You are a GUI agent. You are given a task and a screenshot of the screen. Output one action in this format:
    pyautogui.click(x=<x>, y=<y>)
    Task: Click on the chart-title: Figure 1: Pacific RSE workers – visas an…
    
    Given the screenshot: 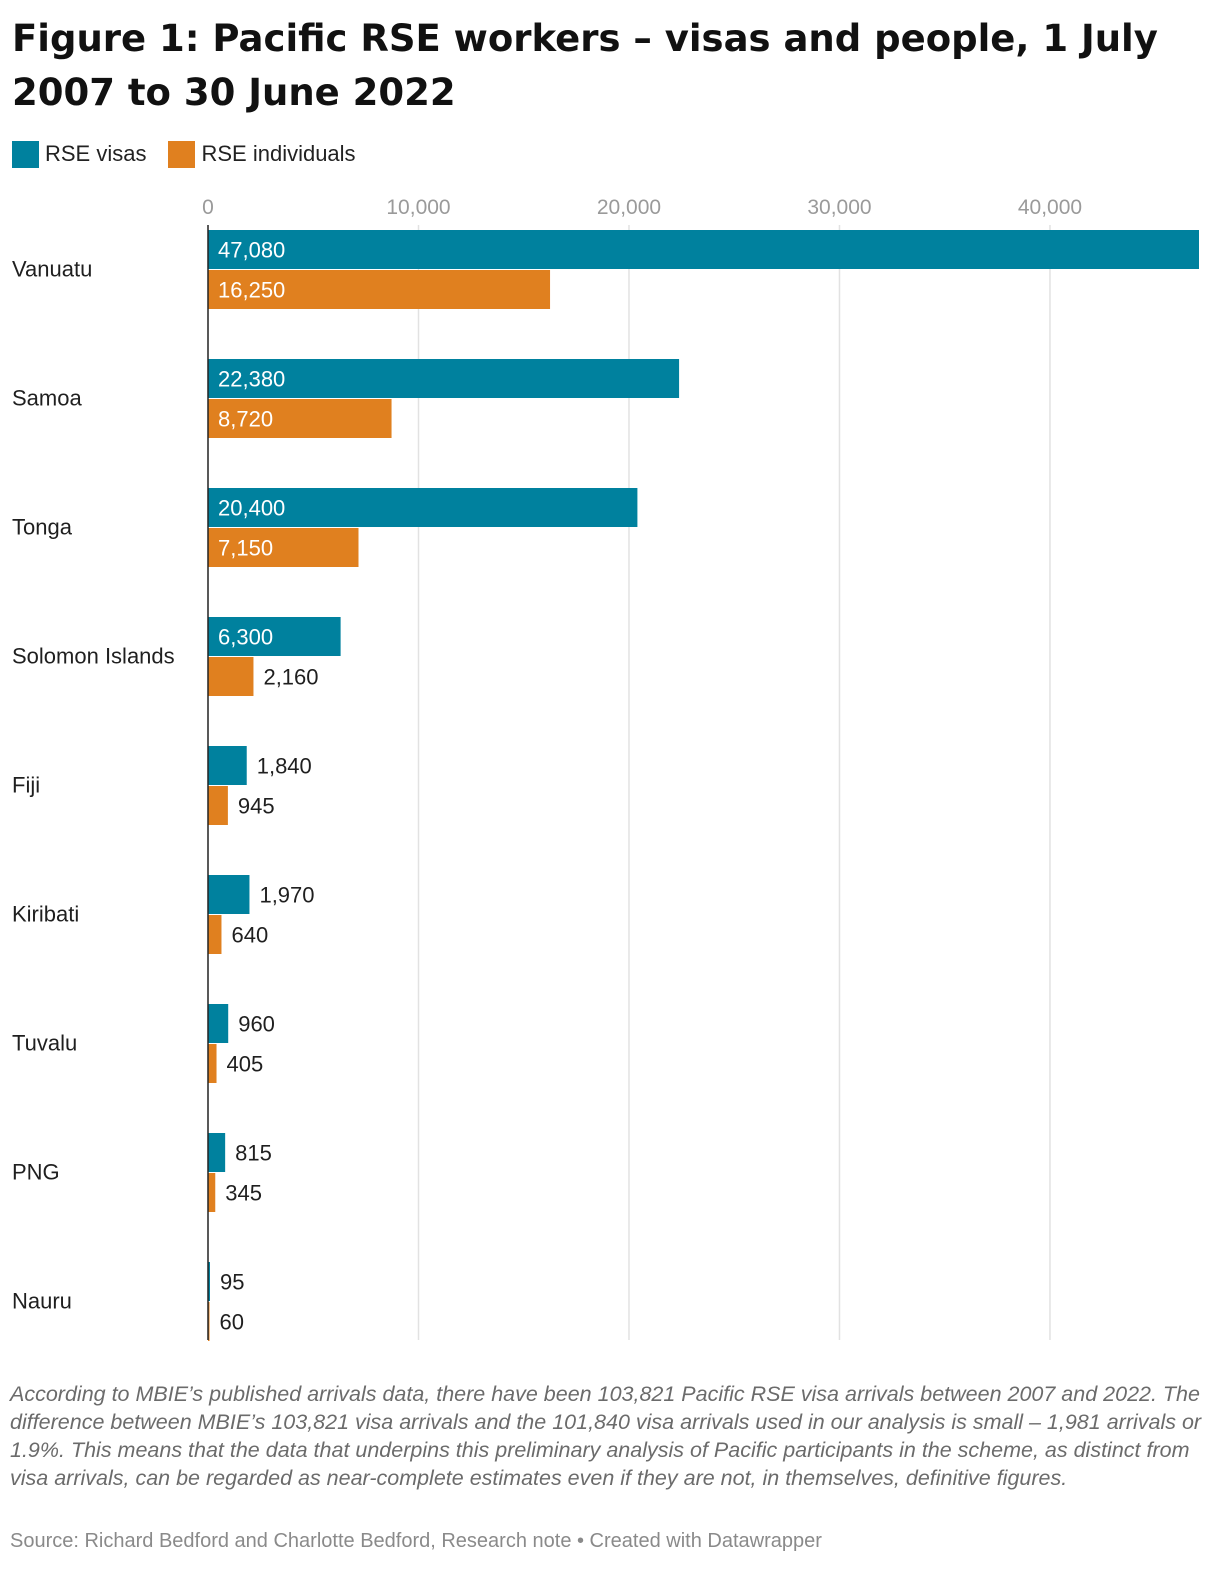 What is the action you would take?
    pyautogui.click(x=585, y=65)
    